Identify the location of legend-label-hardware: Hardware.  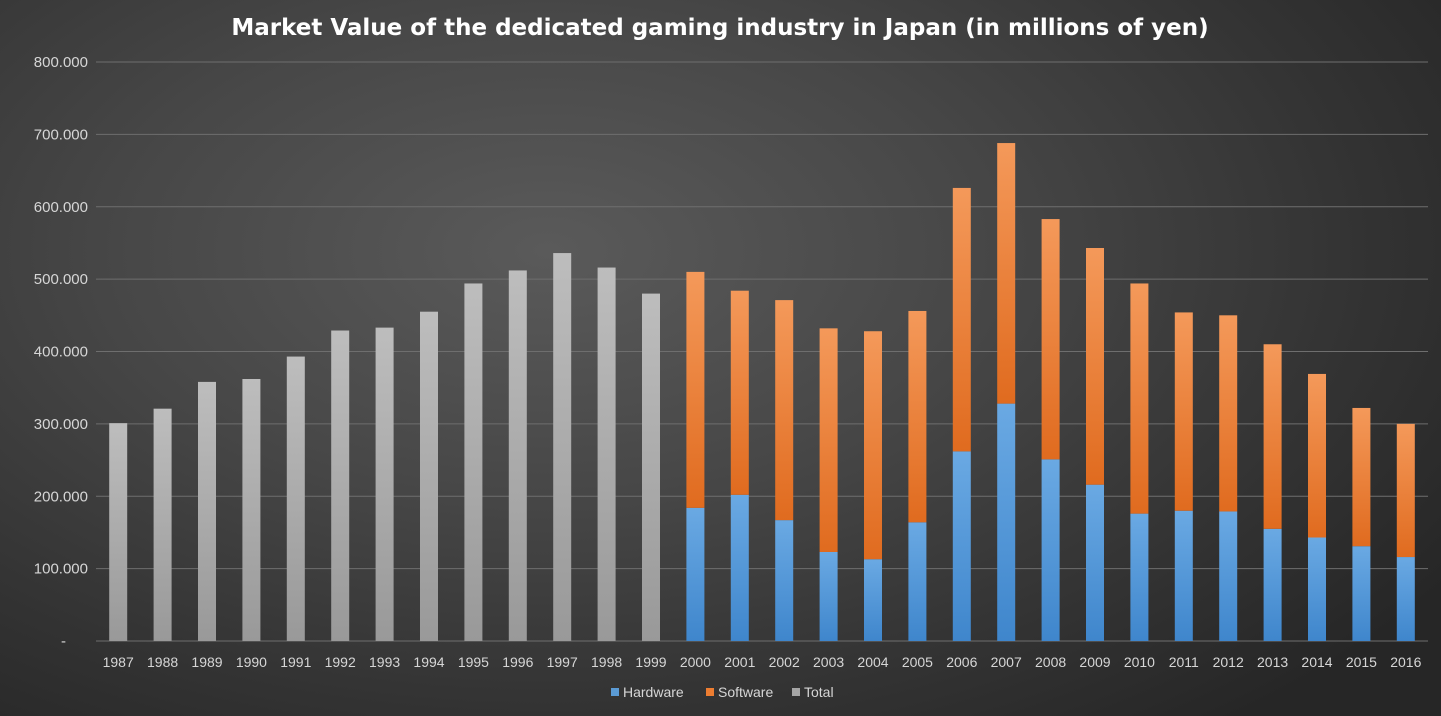
(653, 692).